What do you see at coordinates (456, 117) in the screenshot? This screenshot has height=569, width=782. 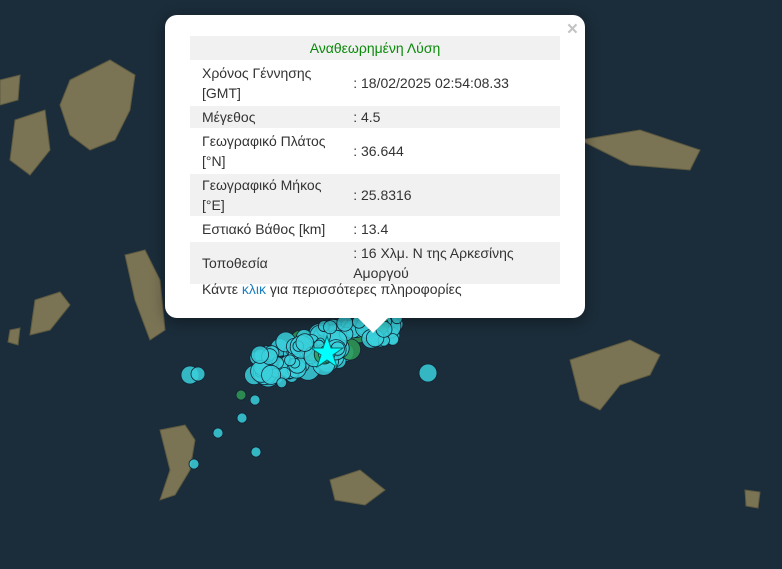 I see `value-magnitude: : 4.5` at bounding box center [456, 117].